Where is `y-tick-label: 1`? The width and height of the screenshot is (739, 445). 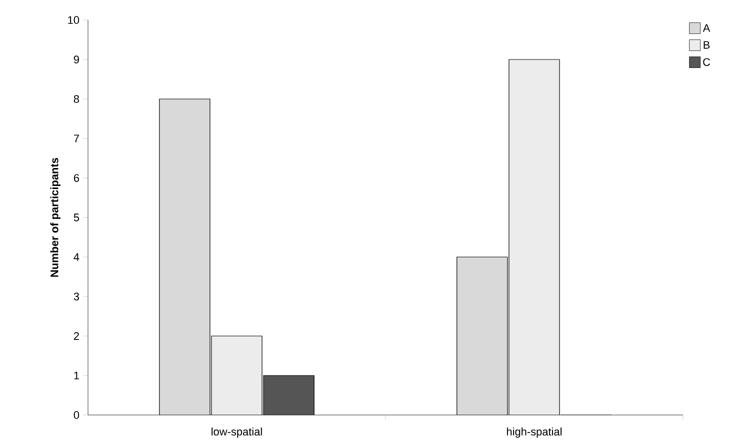
y-tick-label: 1 is located at coordinates (76, 376).